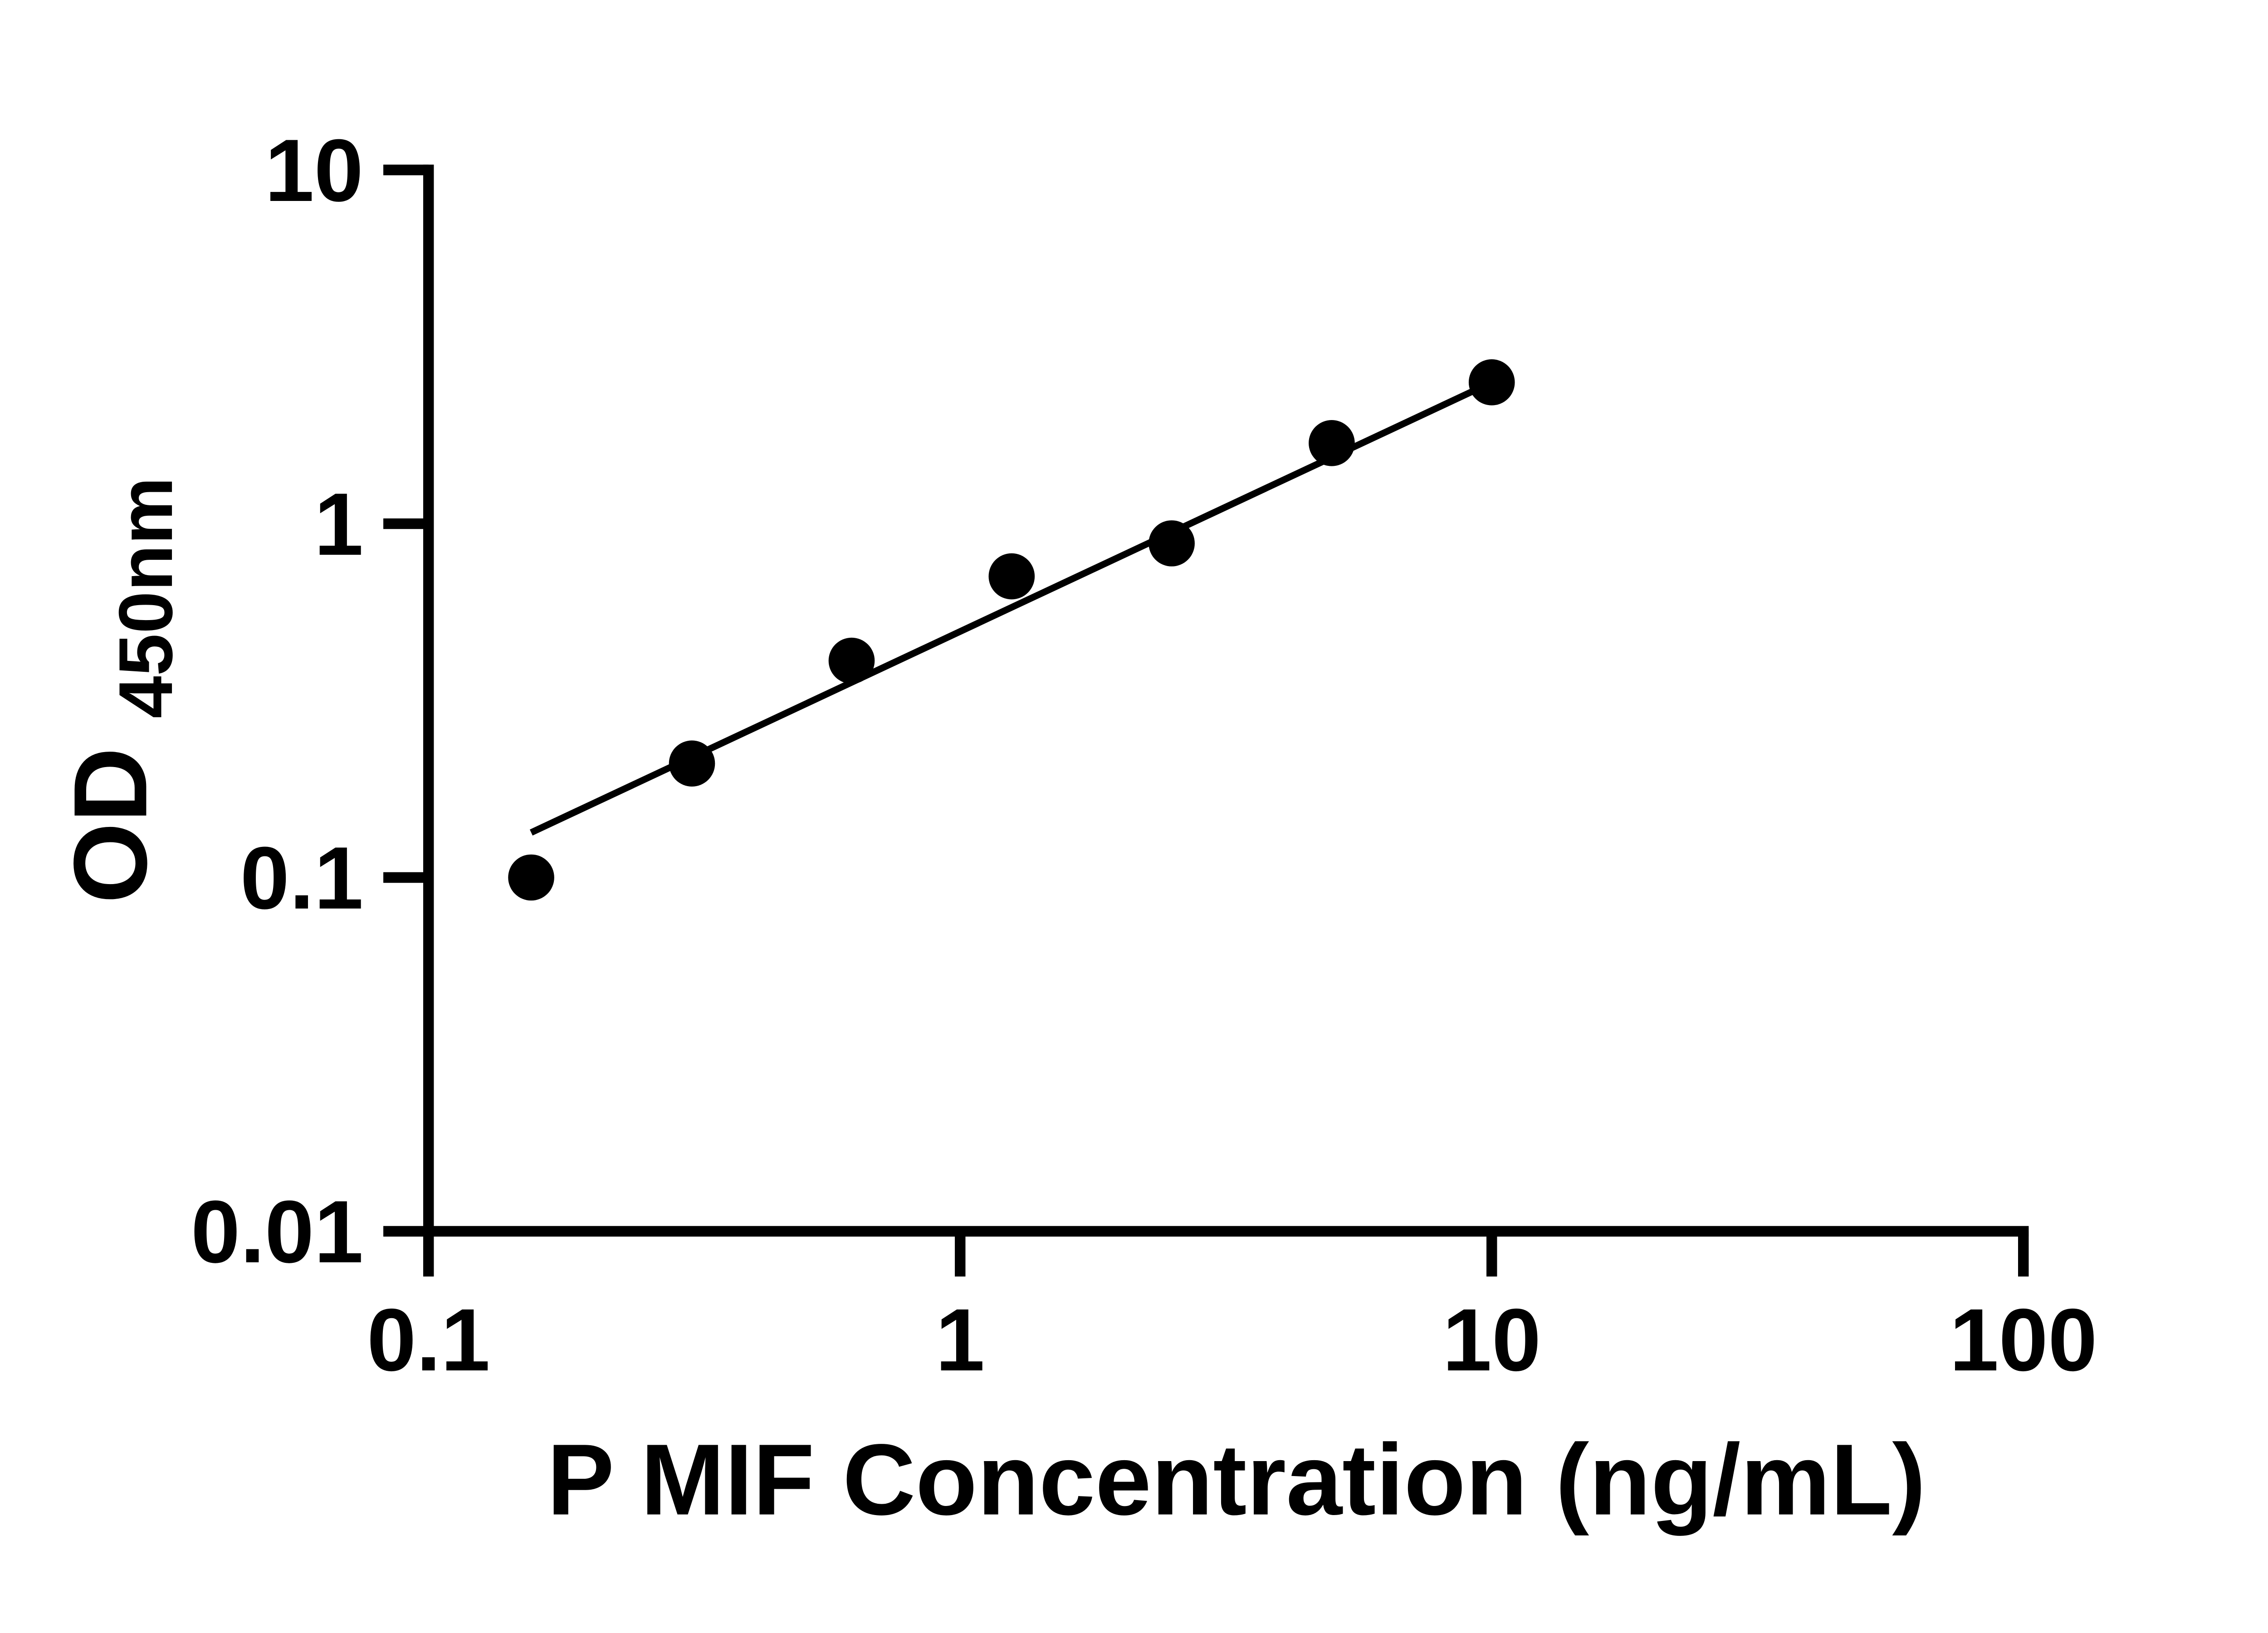 The image size is (2268, 1633). What do you see at coordinates (277, 1232) in the screenshot?
I see `y-tick-label: 0.01` at bounding box center [277, 1232].